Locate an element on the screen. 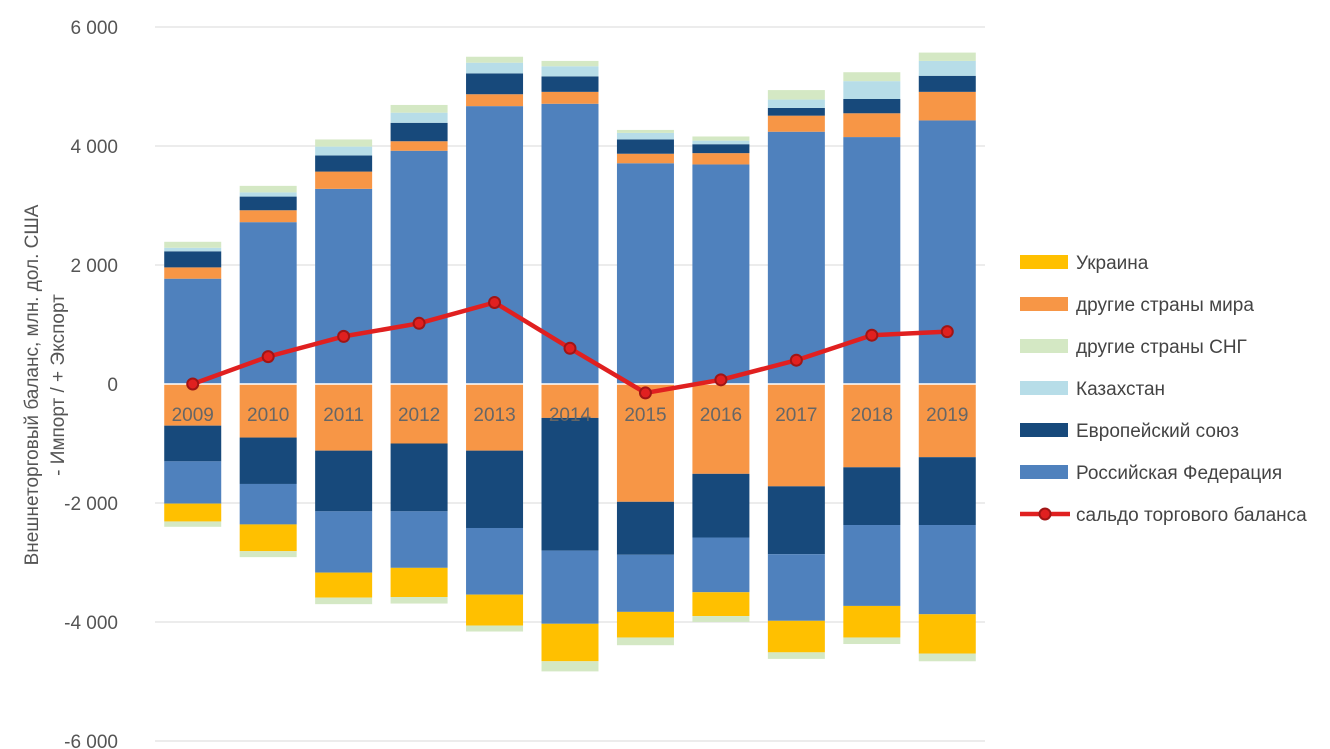 Image resolution: width=1330 pixels, height=749 pixels. legend-label: Казахстан is located at coordinates (1120, 389).